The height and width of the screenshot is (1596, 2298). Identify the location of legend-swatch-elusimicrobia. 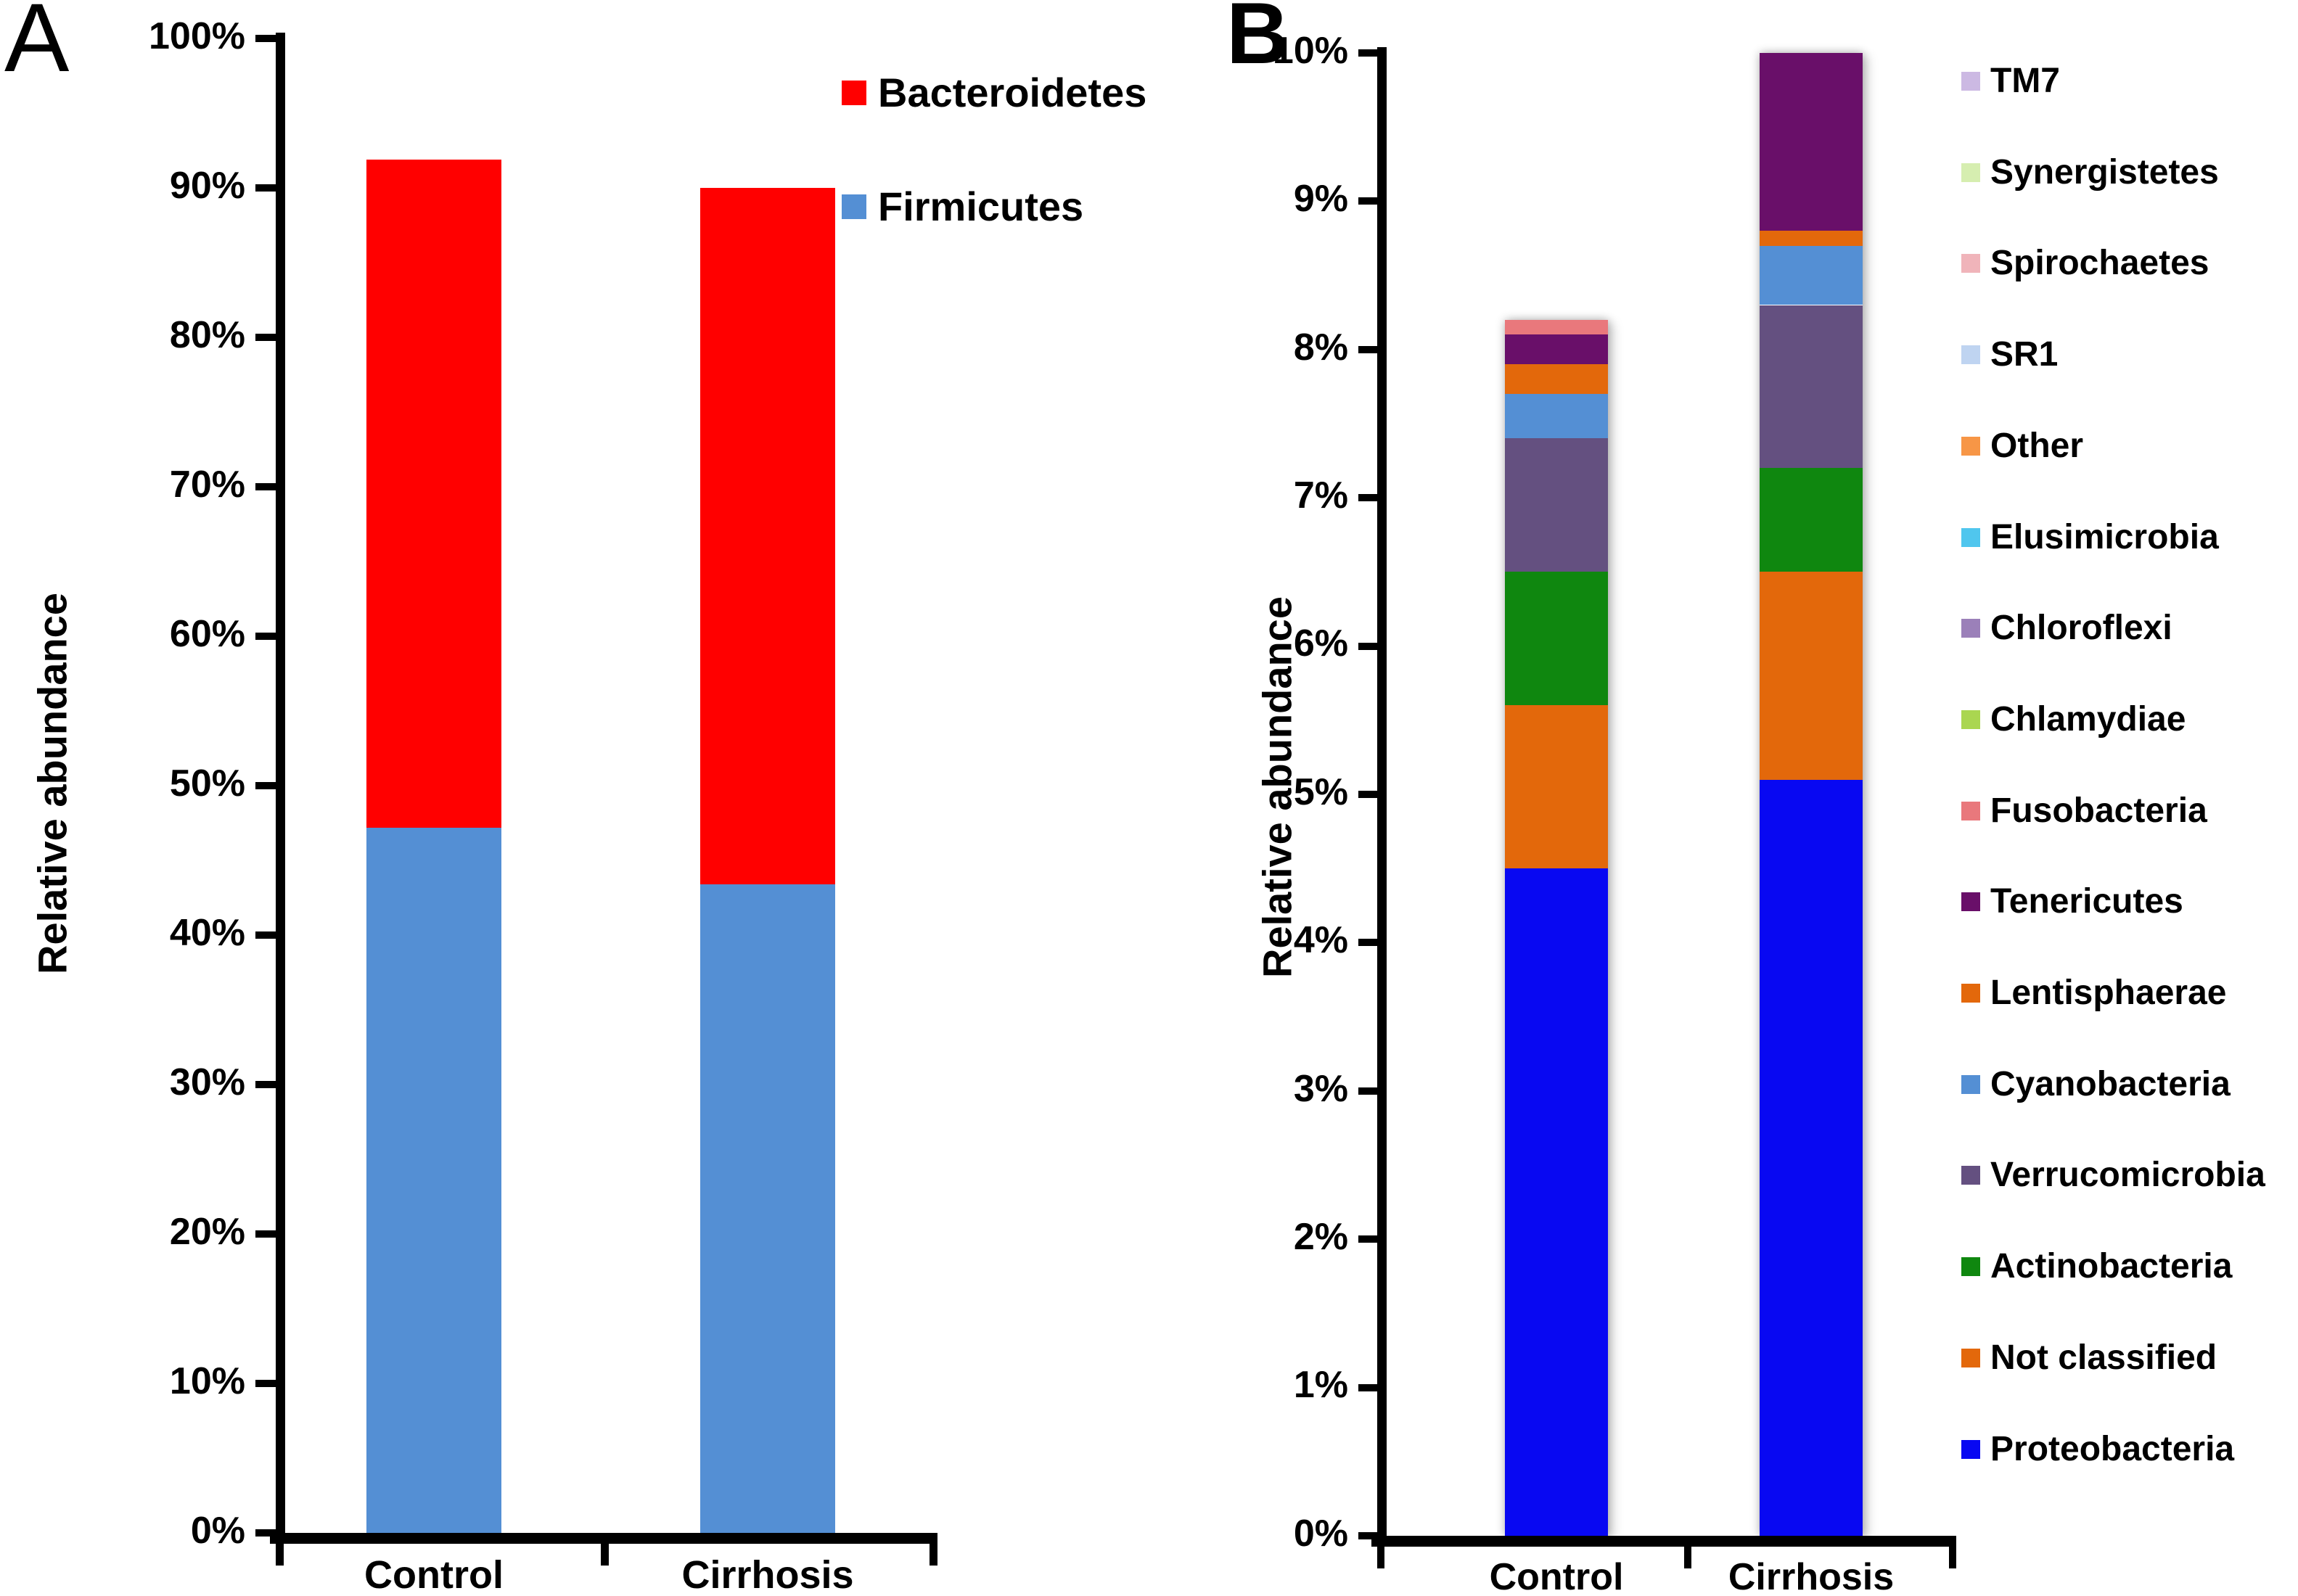
(1970, 537).